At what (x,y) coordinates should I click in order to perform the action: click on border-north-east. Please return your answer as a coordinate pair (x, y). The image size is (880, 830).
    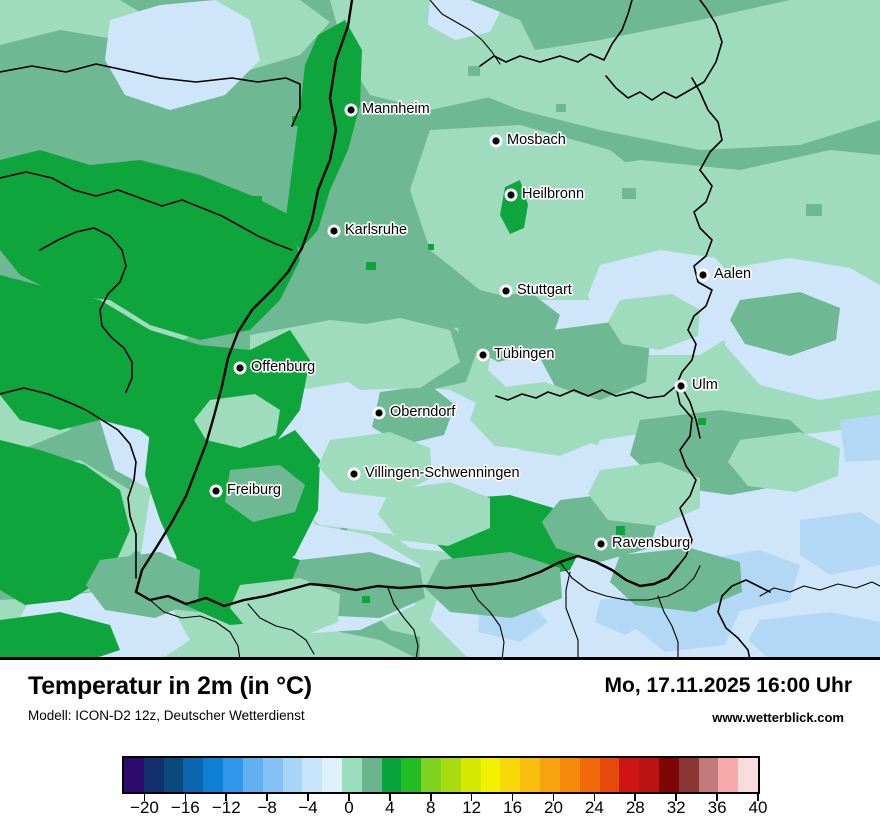
    Looking at the image, I should click on (556, 33).